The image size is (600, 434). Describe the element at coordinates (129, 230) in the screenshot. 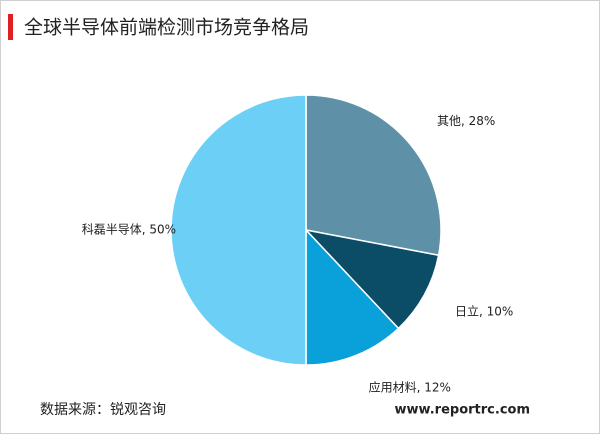

I see `slice-label: 科磊半导体, 50%` at that location.